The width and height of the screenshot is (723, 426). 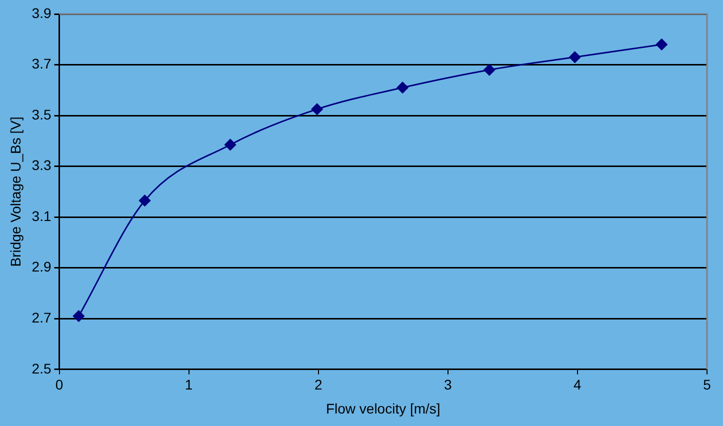 What do you see at coordinates (42, 368) in the screenshot?
I see `y-tick-label: 2.5` at bounding box center [42, 368].